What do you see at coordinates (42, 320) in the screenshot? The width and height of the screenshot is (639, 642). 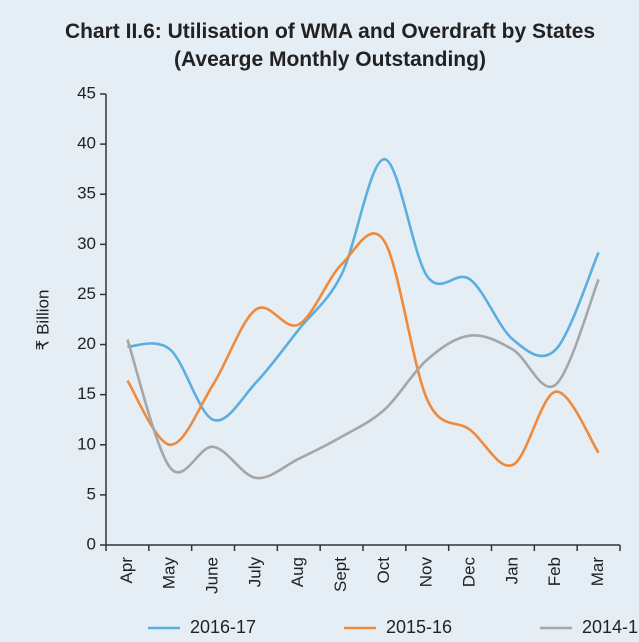 I see `y-axis-label: ₹ Billion` at bounding box center [42, 320].